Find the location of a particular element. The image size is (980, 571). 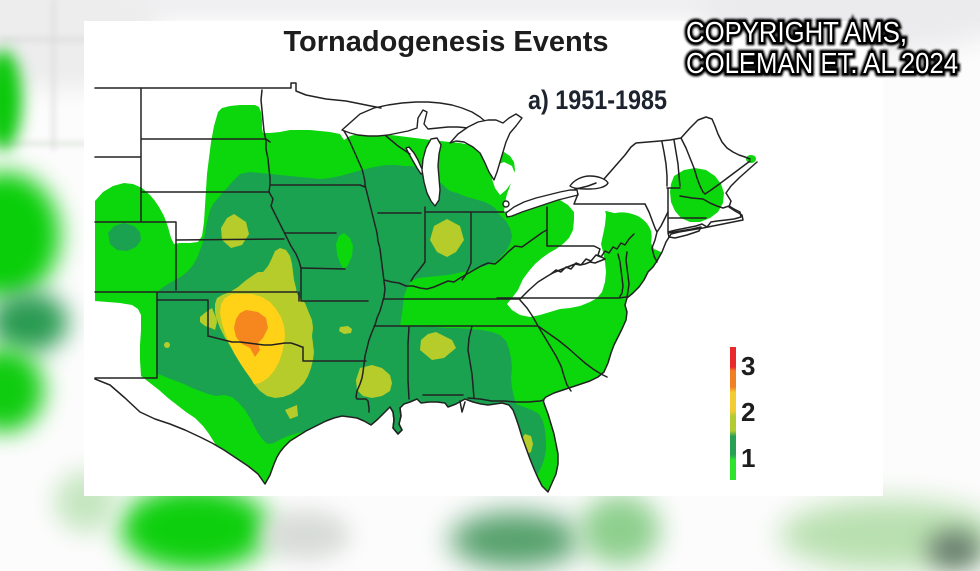

svg-text: COLEMAN ET. AL 2024 is located at coordinates (822, 63).